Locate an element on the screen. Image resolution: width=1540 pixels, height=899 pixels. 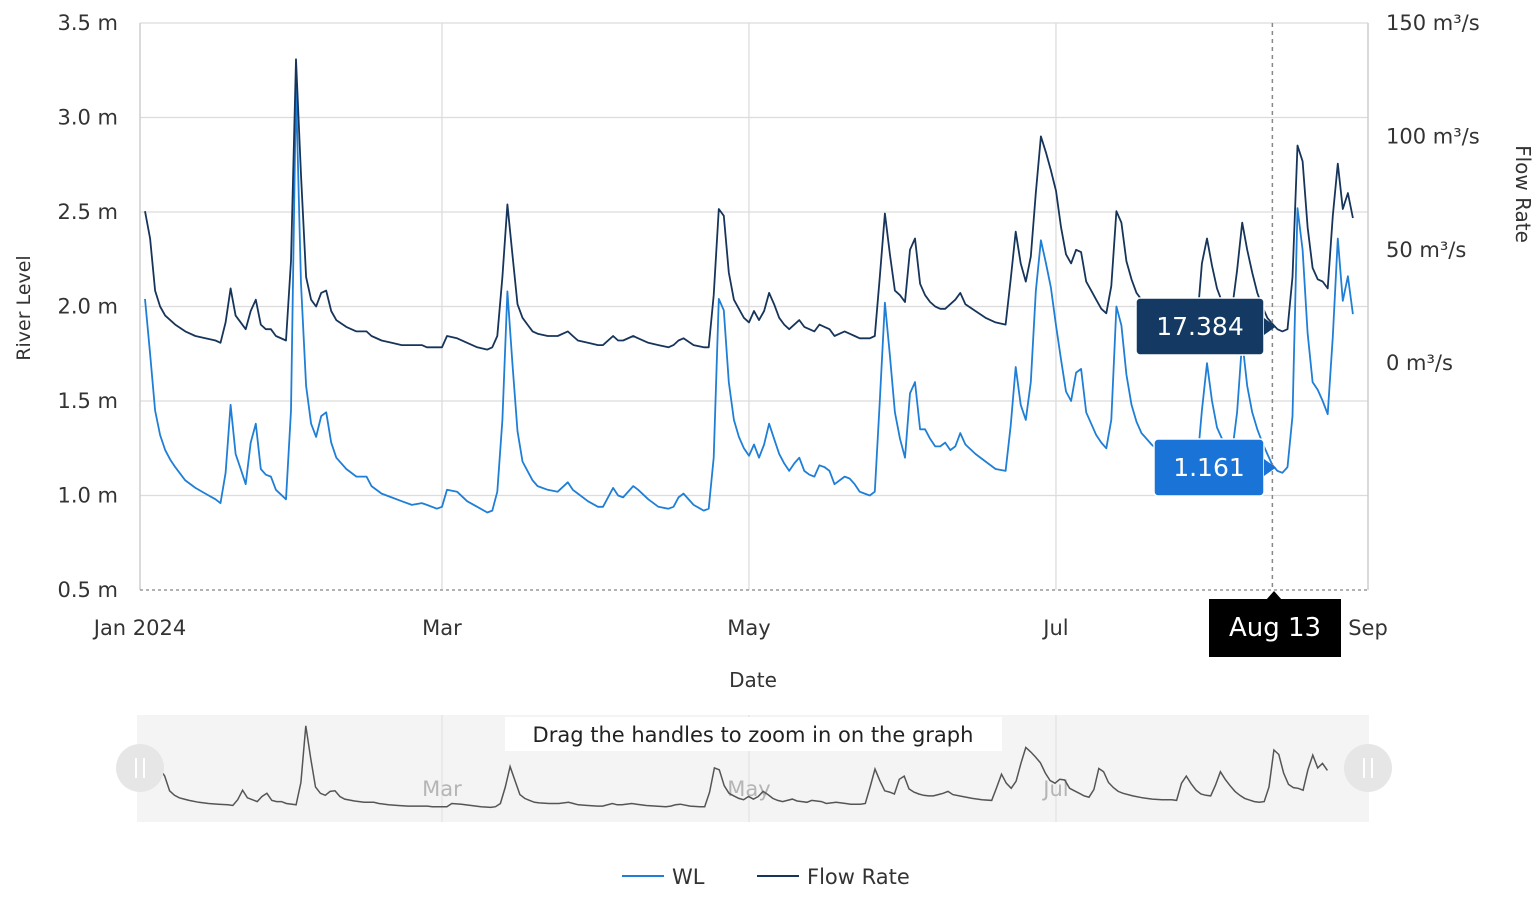
right-y-axis-ticks: 0 m³/s 50 m³/s 100 m³/s 150 m³/s is located at coordinates (1433, 193).